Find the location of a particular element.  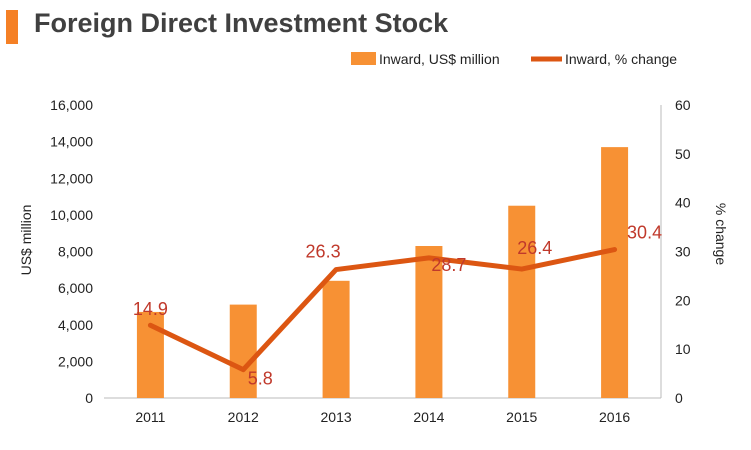

x-tick-label: 2013 is located at coordinates (336, 417).